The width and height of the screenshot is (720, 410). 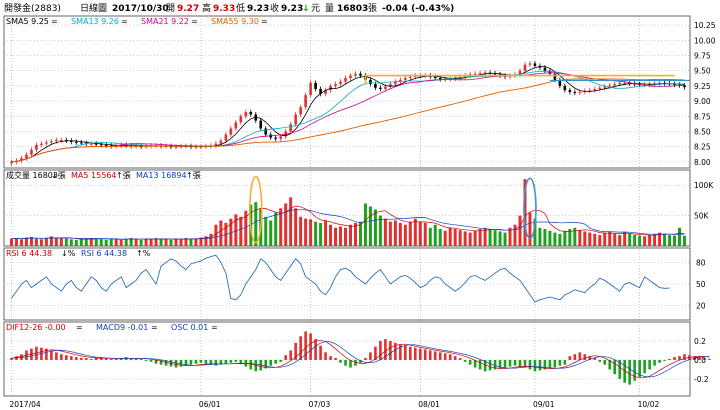 What do you see at coordinates (544, 404) in the screenshot?
I see `x-tick-label: 09/01` at bounding box center [544, 404].